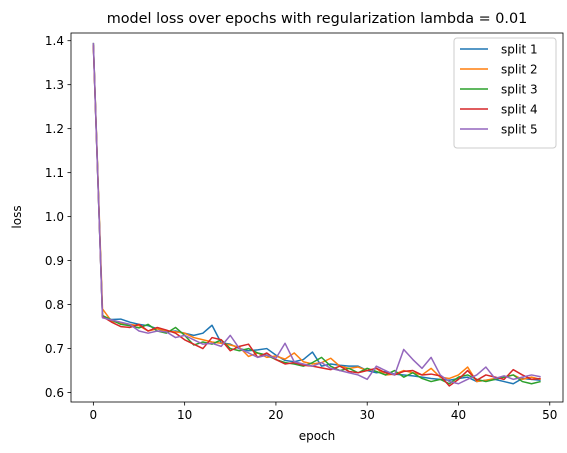 This screenshot has width=567, height=453. What do you see at coordinates (519, 89) in the screenshot?
I see `legend-label-3: split 3` at bounding box center [519, 89].